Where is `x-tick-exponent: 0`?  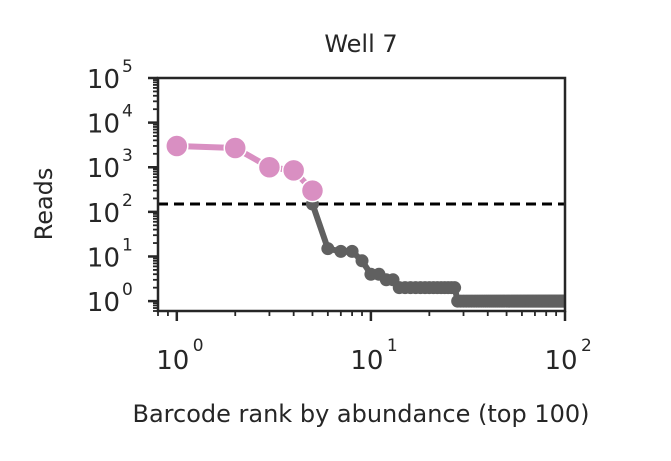
x-tick-exponent: 0 is located at coordinates (198, 346).